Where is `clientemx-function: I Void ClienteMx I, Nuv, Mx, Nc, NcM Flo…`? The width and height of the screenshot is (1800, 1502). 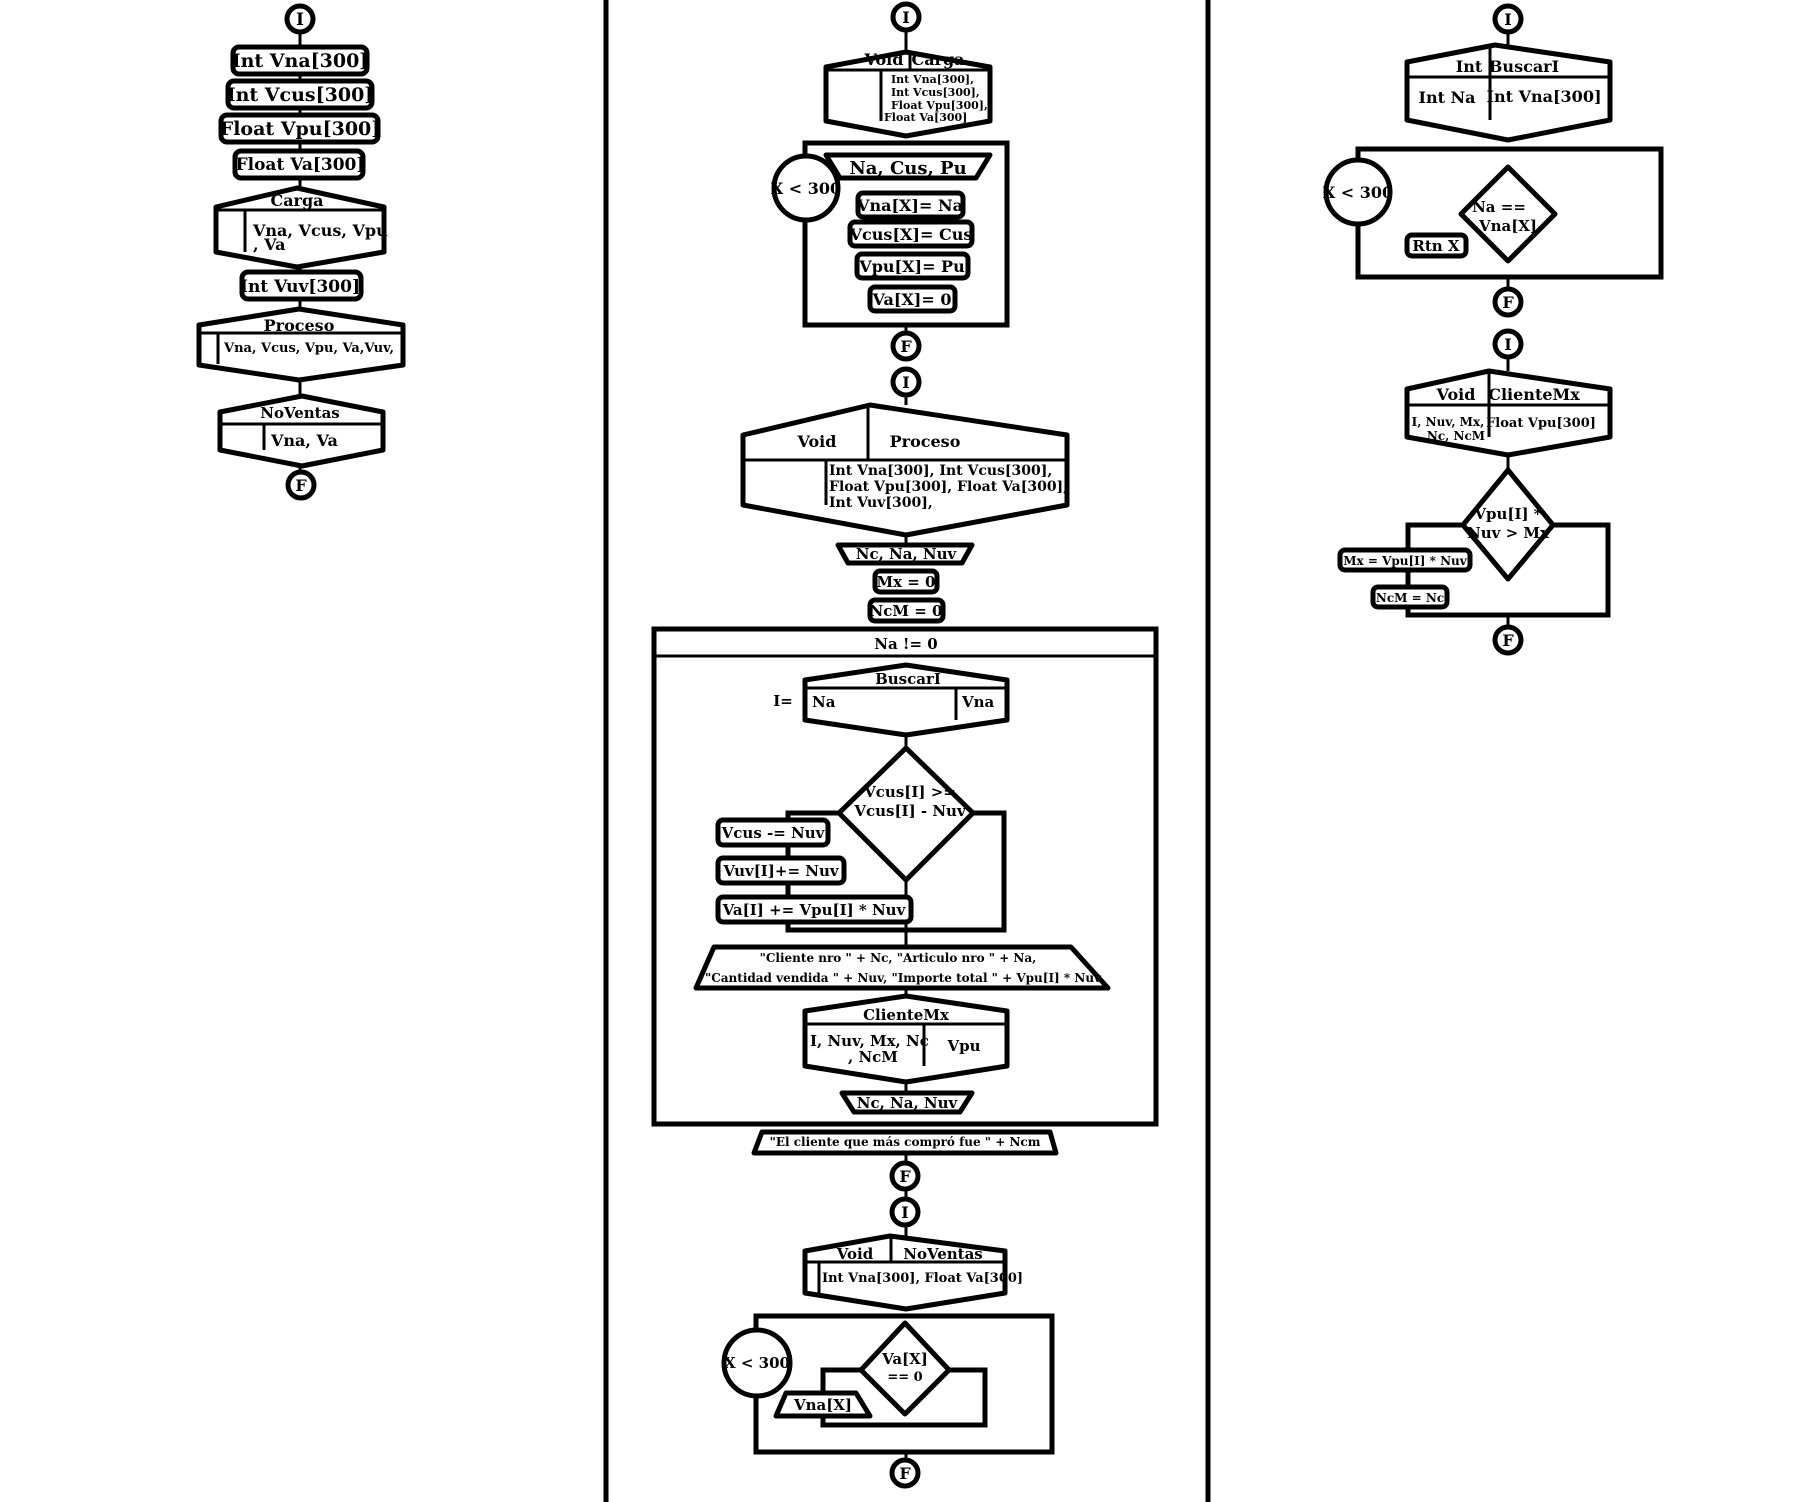 clientemx-function: I Void ClienteMx I, Nuv, Mx, Nc, NcM Flo… is located at coordinates (1475, 492).